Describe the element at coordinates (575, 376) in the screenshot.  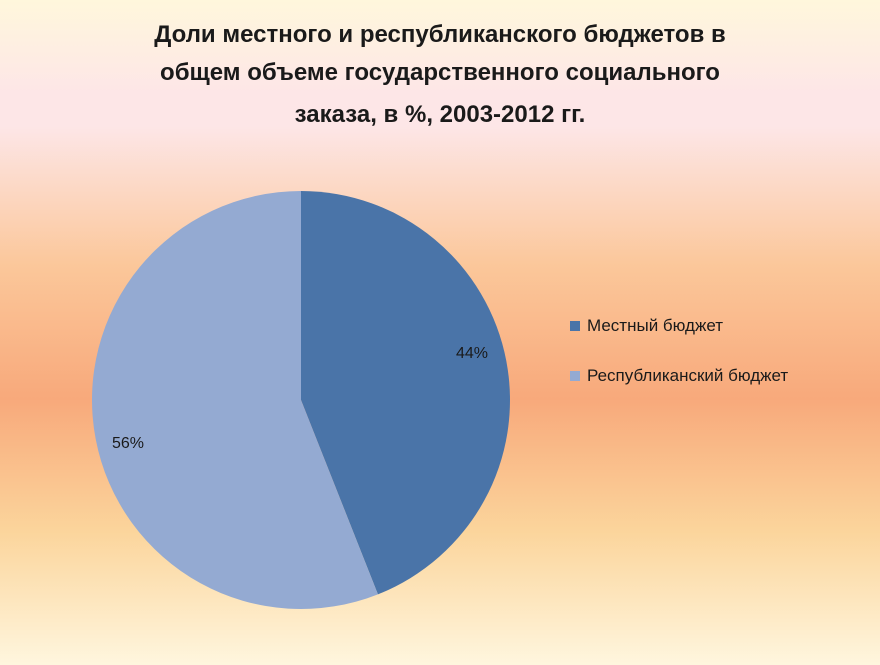
I see `legend-swatch-republican` at that location.